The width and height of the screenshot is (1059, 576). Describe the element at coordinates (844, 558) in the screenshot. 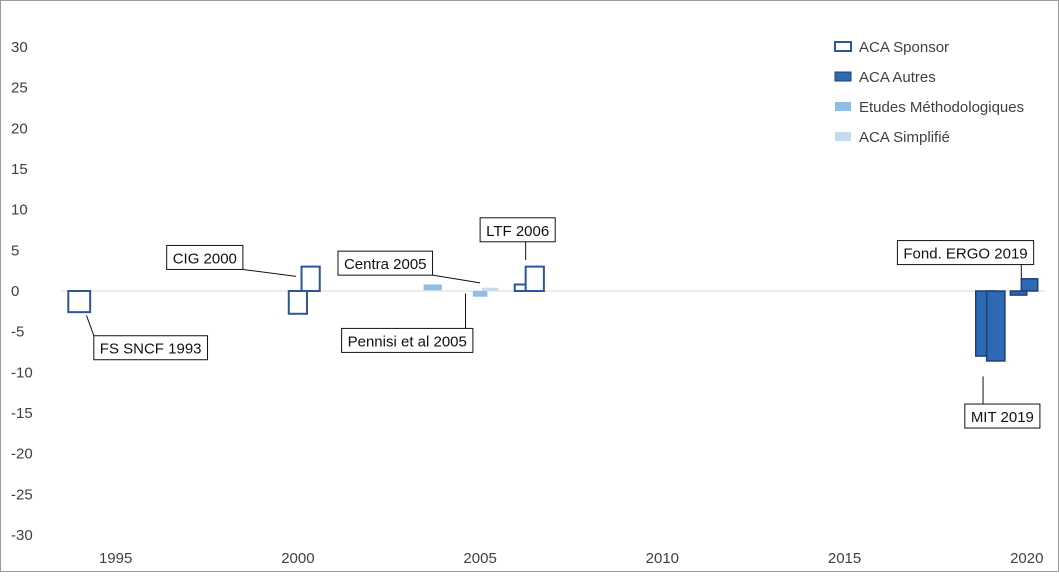

I see `x-tick-label: 2015` at that location.